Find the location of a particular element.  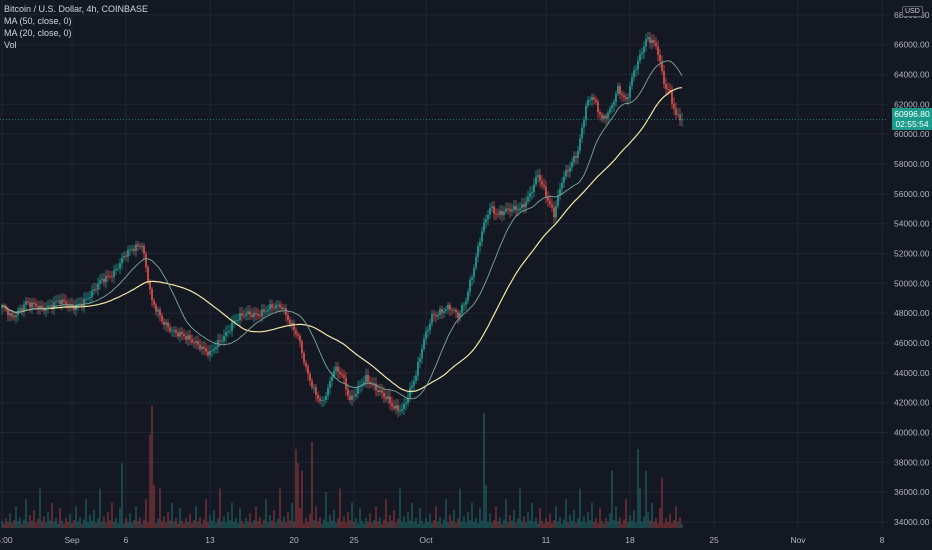

ma20-legend: MA (20, close, 0) is located at coordinates (38, 33).